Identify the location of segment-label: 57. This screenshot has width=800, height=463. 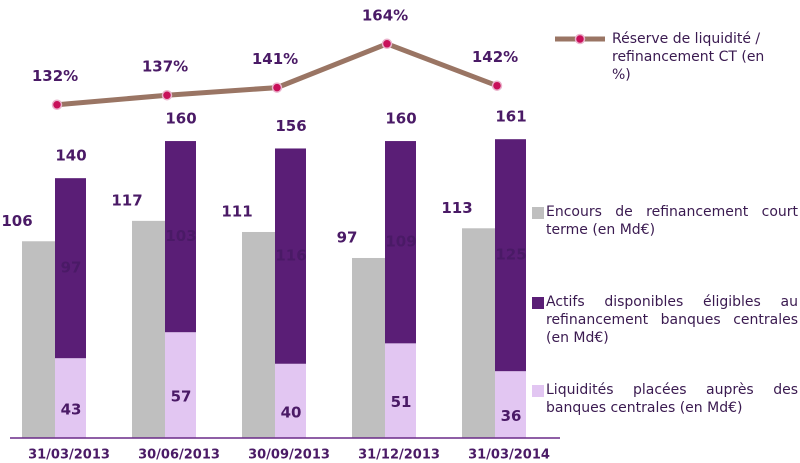
(181, 397).